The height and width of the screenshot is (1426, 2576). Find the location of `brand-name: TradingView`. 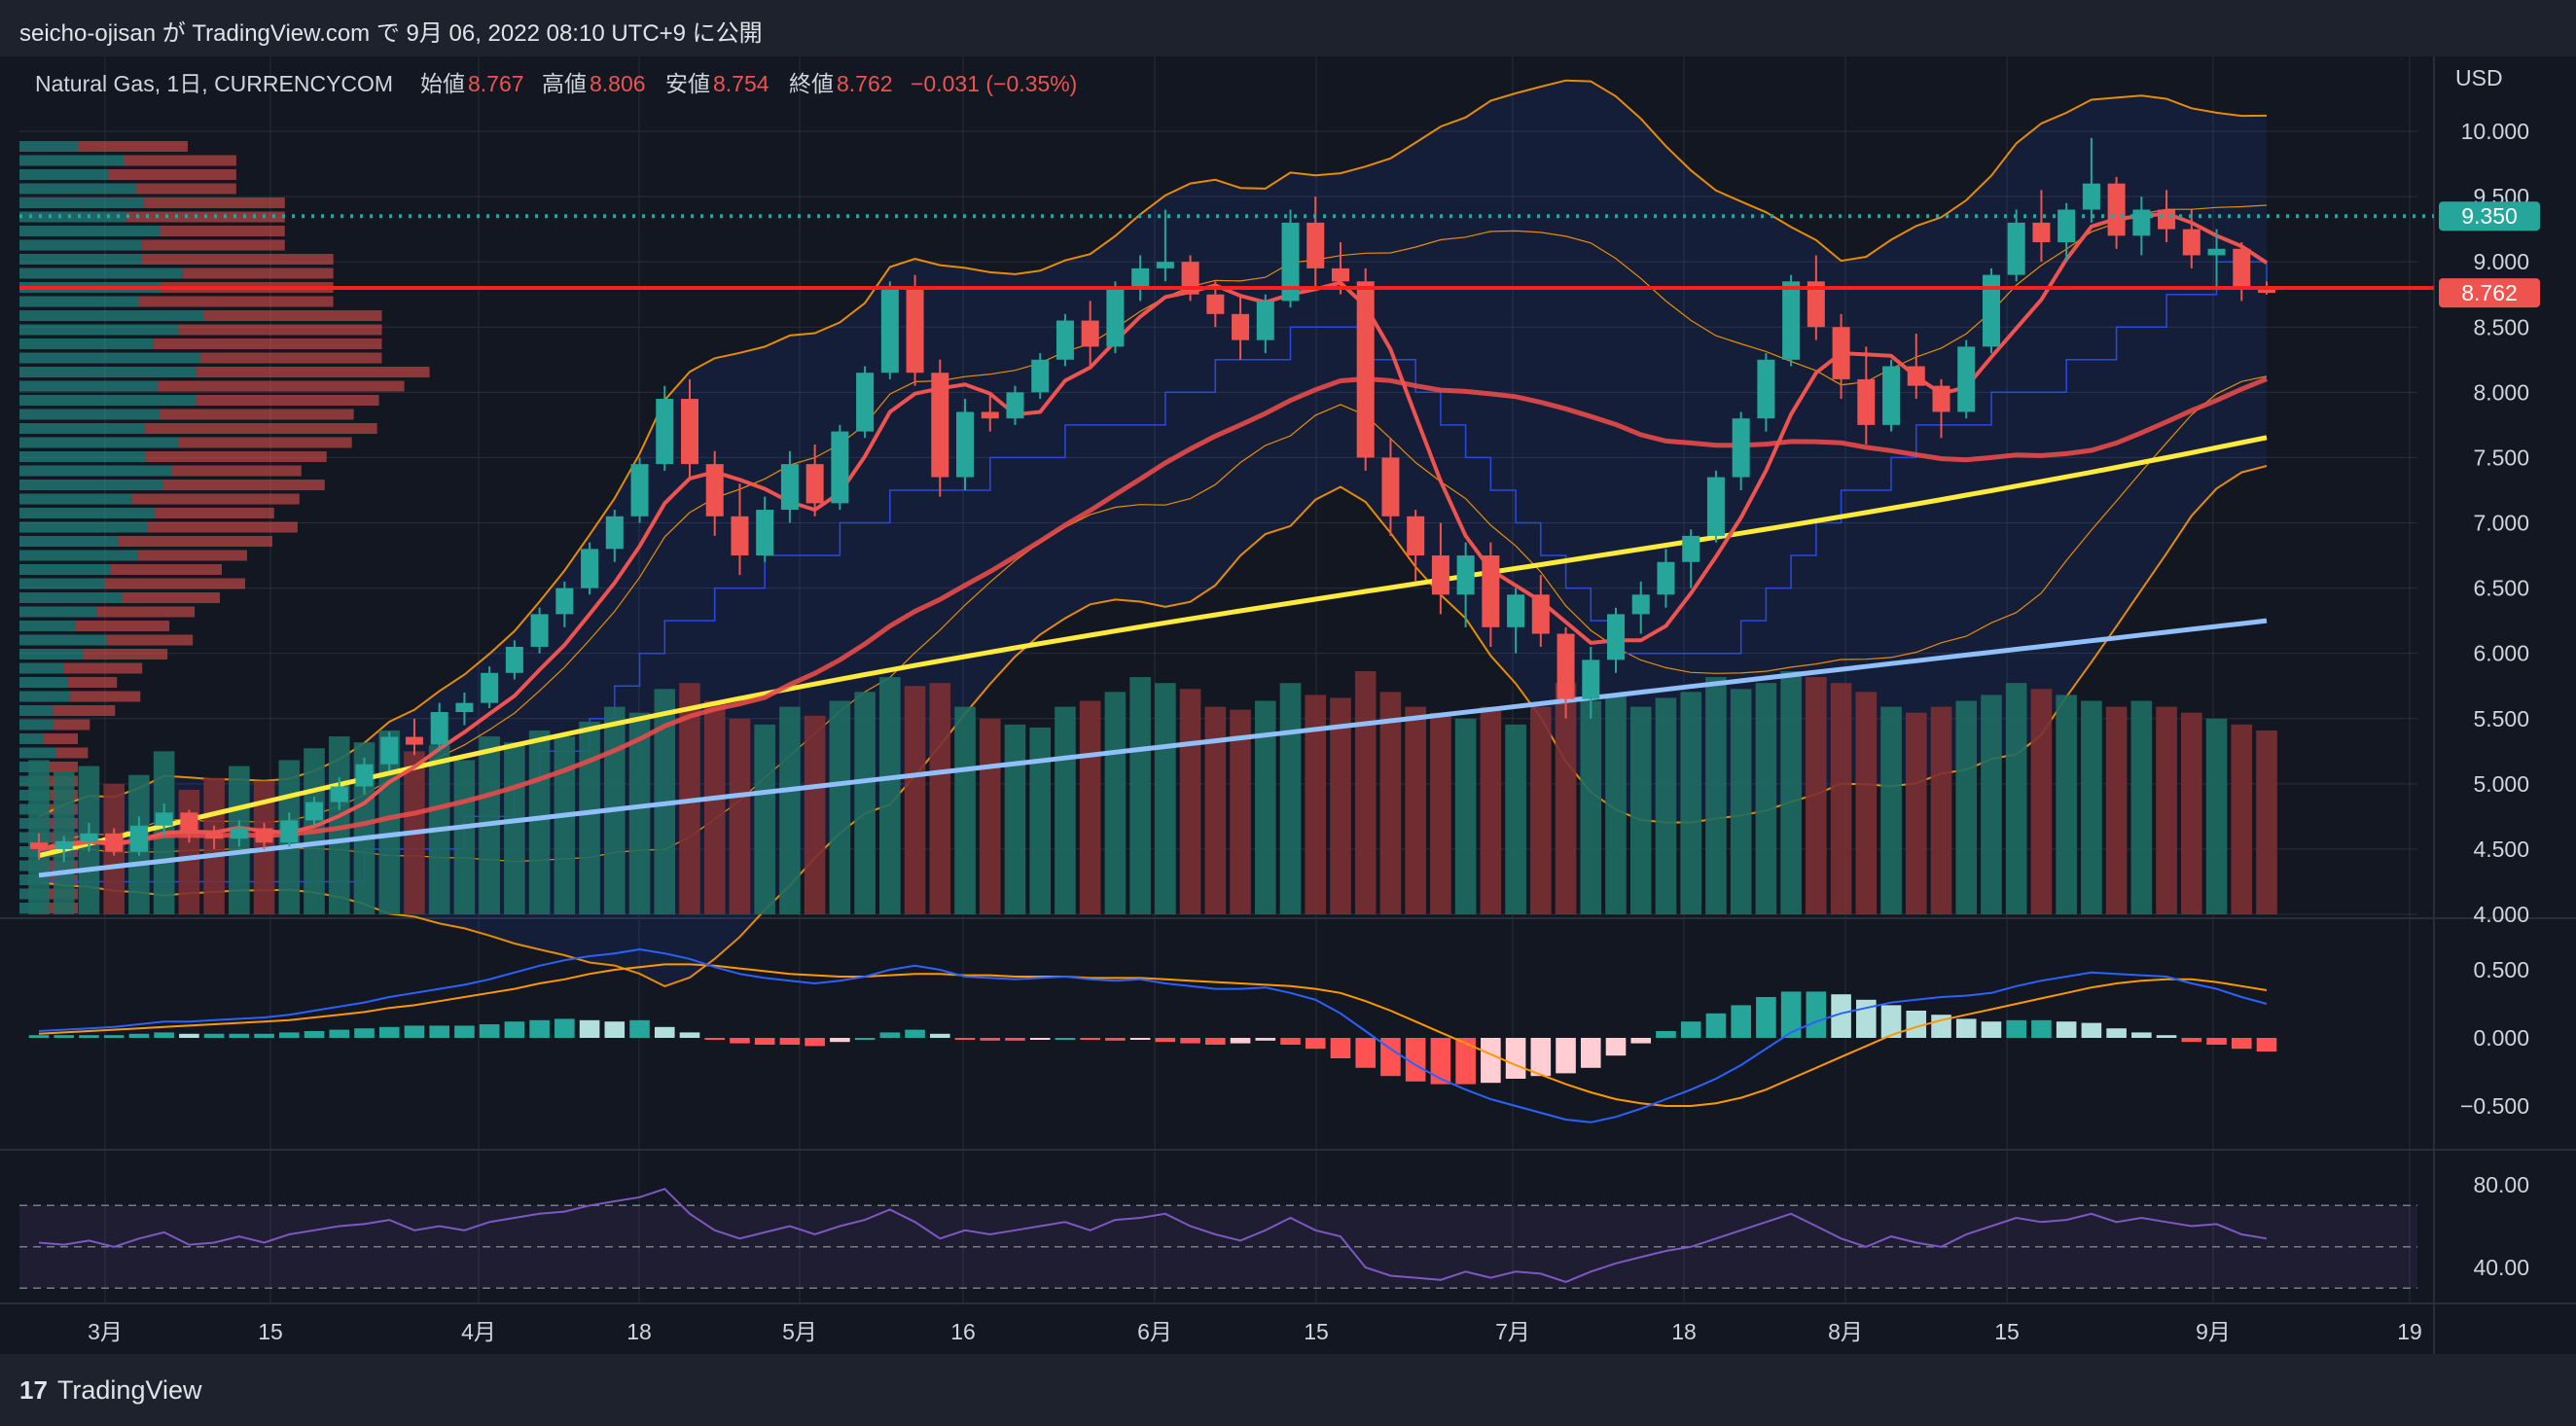

brand-name: TradingView is located at coordinates (129, 1390).